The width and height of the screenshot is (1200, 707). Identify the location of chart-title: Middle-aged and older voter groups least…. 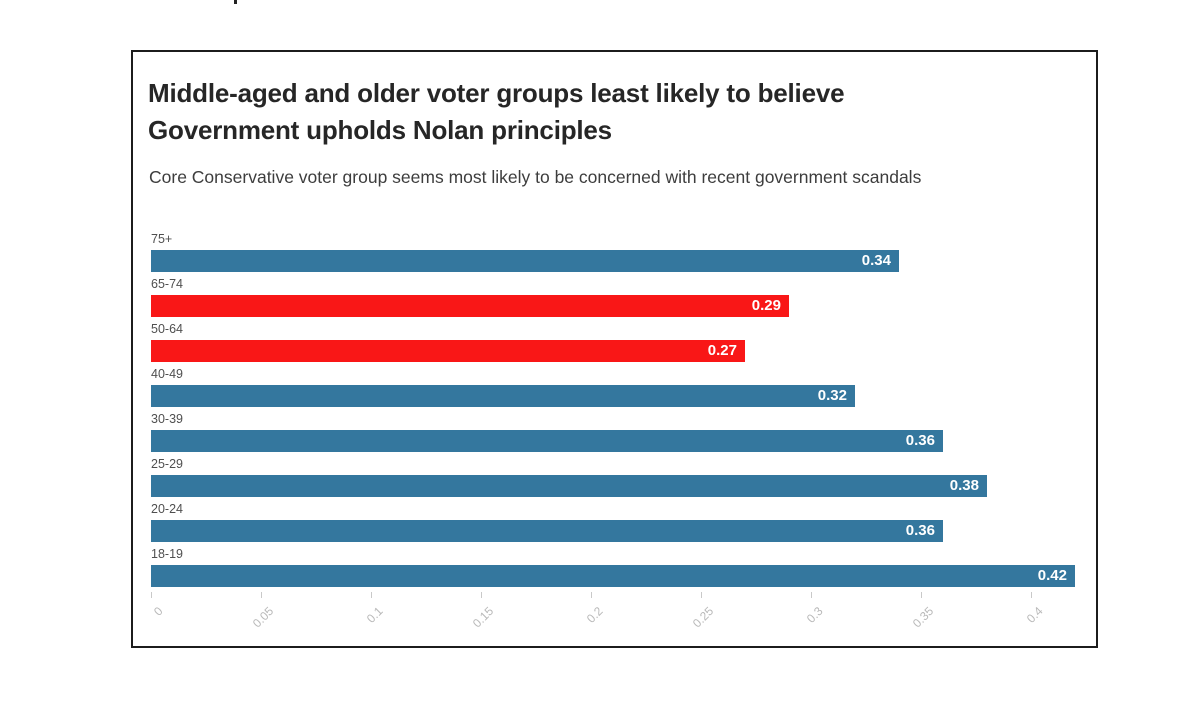
(496, 111).